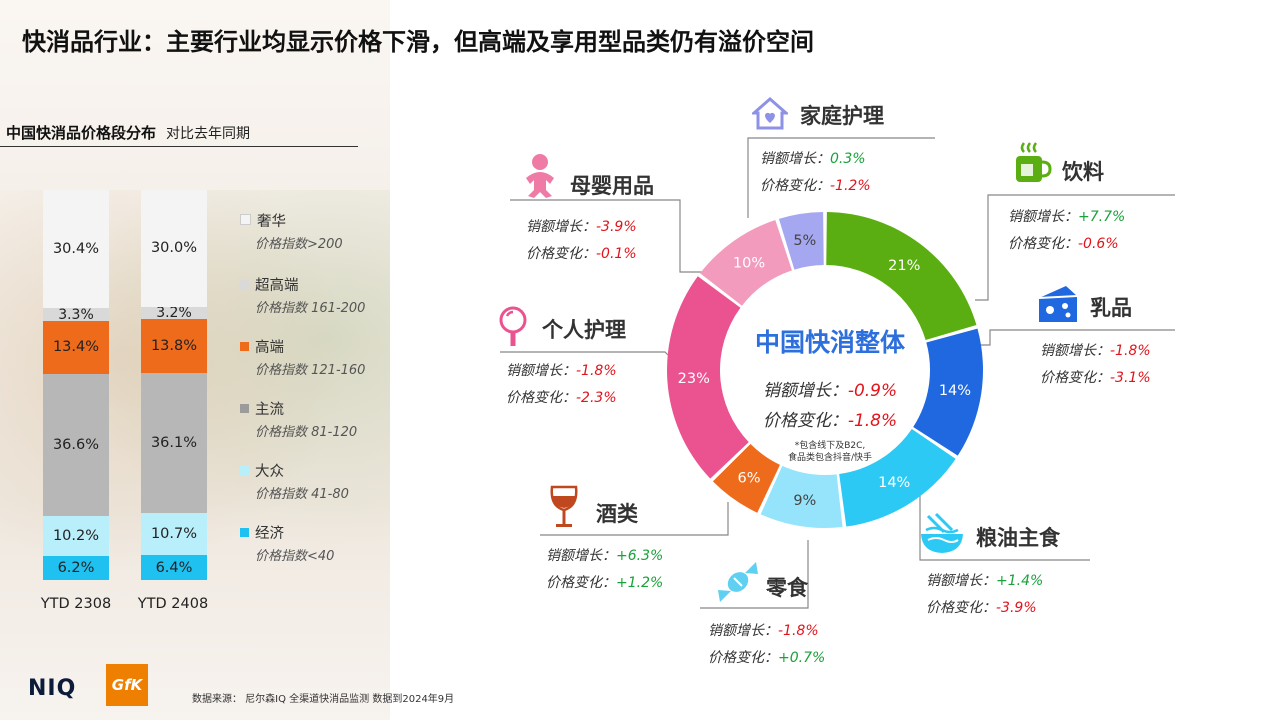  What do you see at coordinates (749, 264) in the screenshot?
I see `donut-slice-label-6: 10%` at bounding box center [749, 264].